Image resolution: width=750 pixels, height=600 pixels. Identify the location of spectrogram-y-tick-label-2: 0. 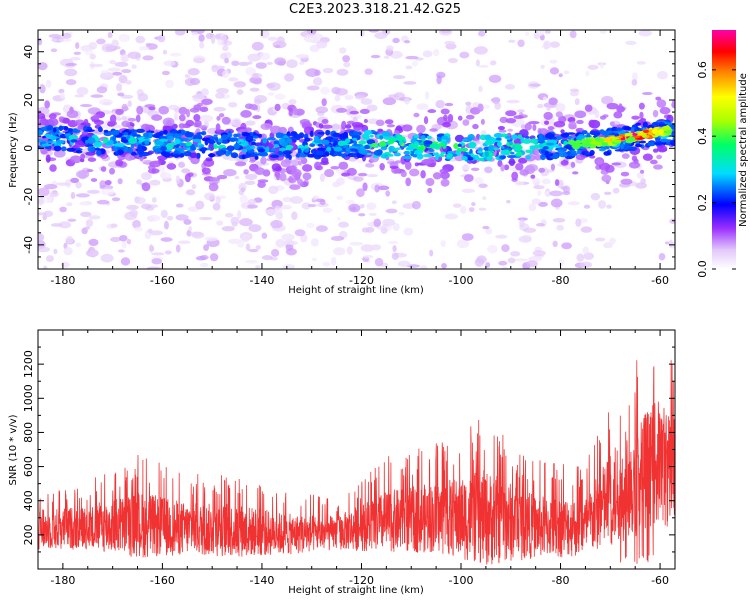
(28, 148).